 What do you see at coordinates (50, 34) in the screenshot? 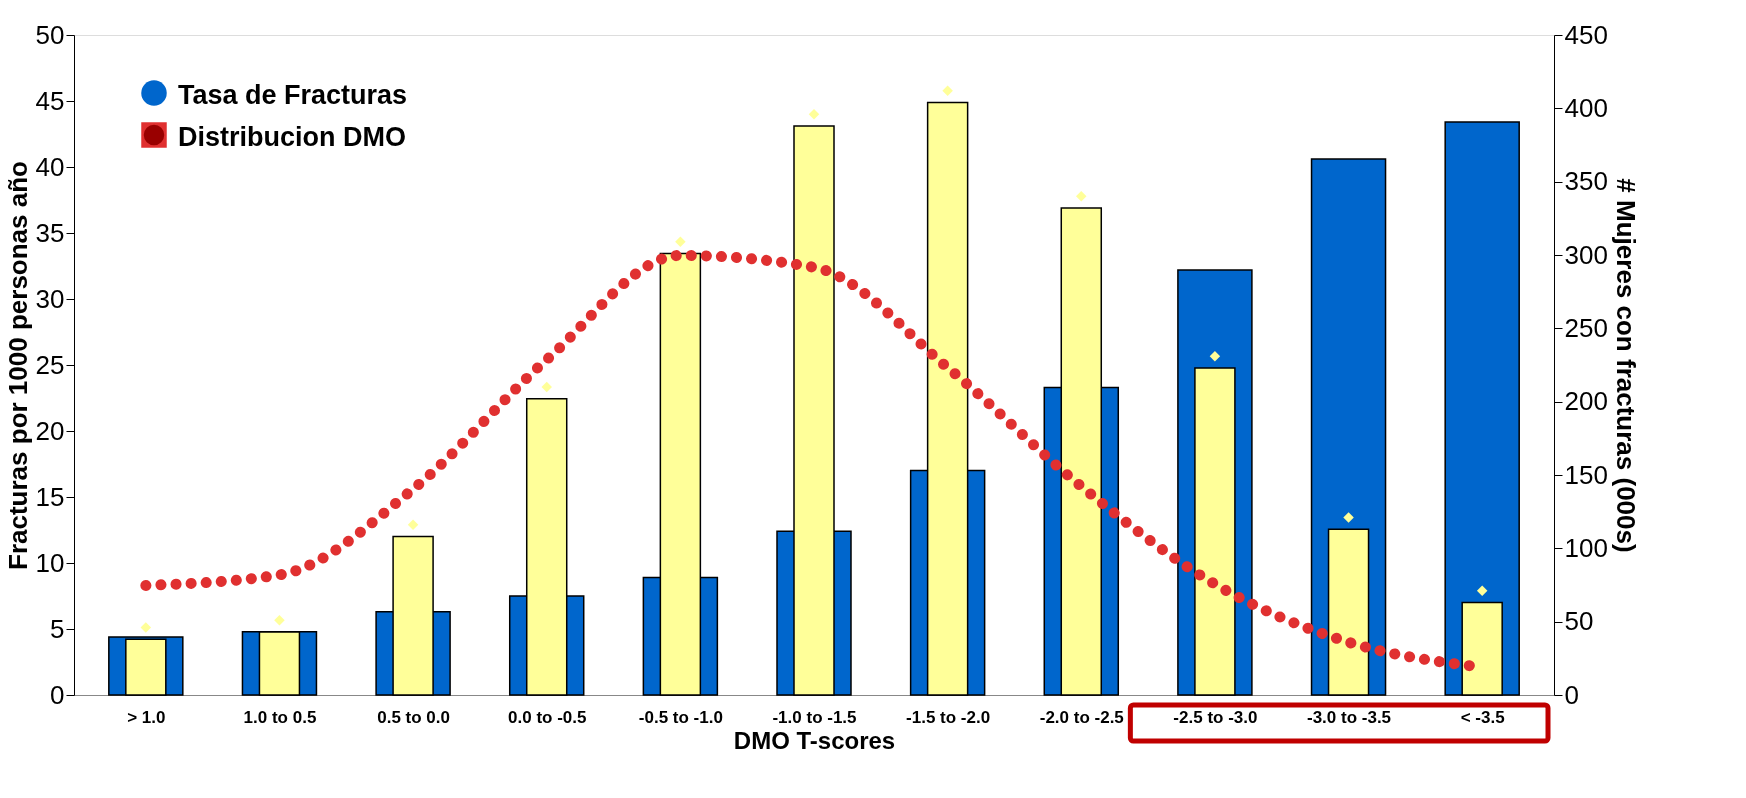
I see `y-tick-label: 50` at bounding box center [50, 34].